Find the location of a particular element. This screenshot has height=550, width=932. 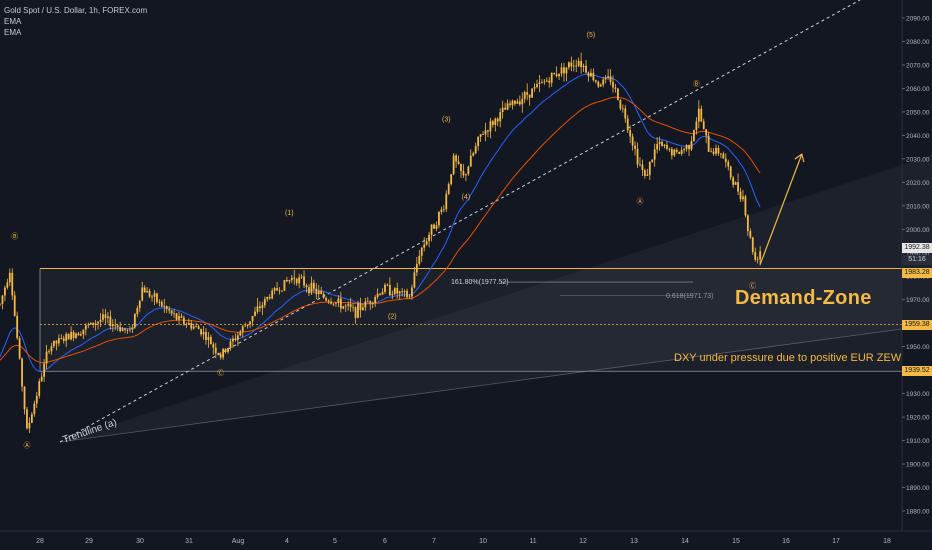

time-tick-label: 5 is located at coordinates (335, 541).